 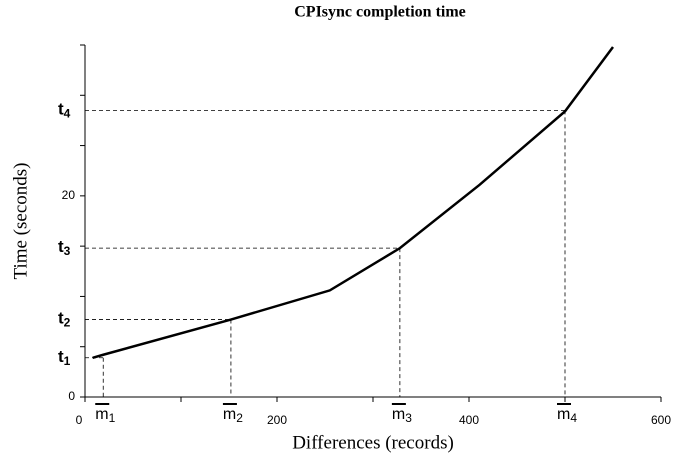 I want to click on x-tick-label: 400, so click(x=469, y=420).